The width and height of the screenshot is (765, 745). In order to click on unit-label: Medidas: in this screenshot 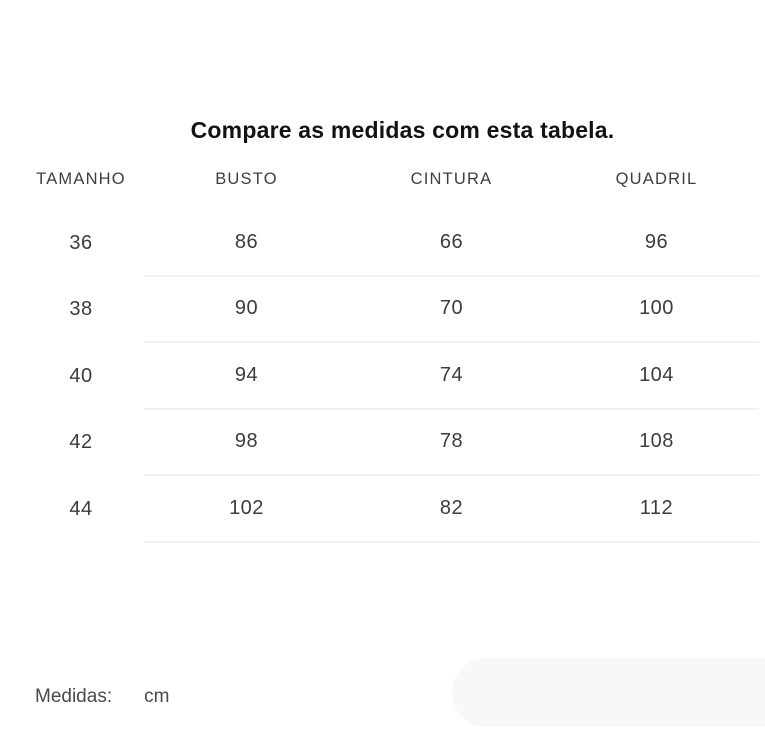, I will do `click(74, 696)`.